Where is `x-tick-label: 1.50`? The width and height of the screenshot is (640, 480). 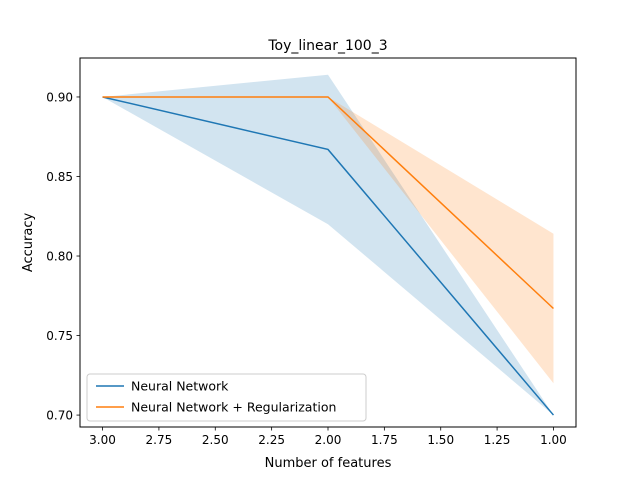
x-tick-label: 1.50 is located at coordinates (440, 440).